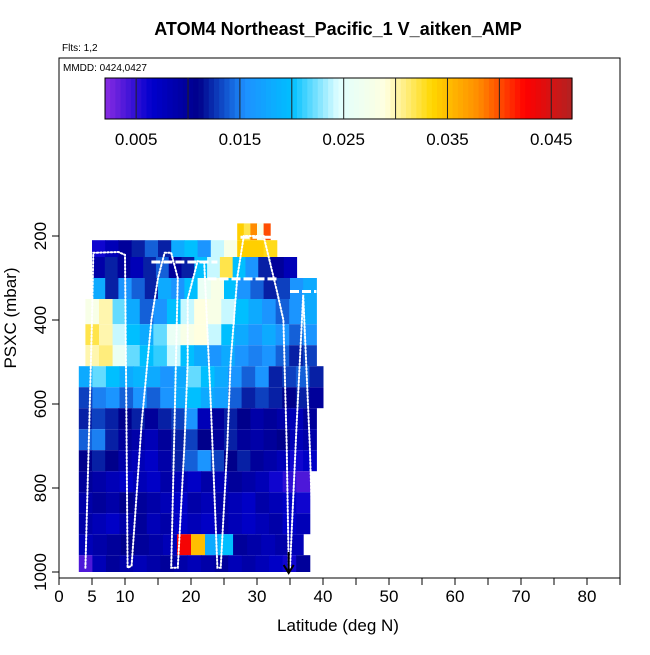 This screenshot has width=650, height=655. Describe the element at coordinates (136, 139) in the screenshot. I see `colorbar-tick-label: 0.005` at that location.